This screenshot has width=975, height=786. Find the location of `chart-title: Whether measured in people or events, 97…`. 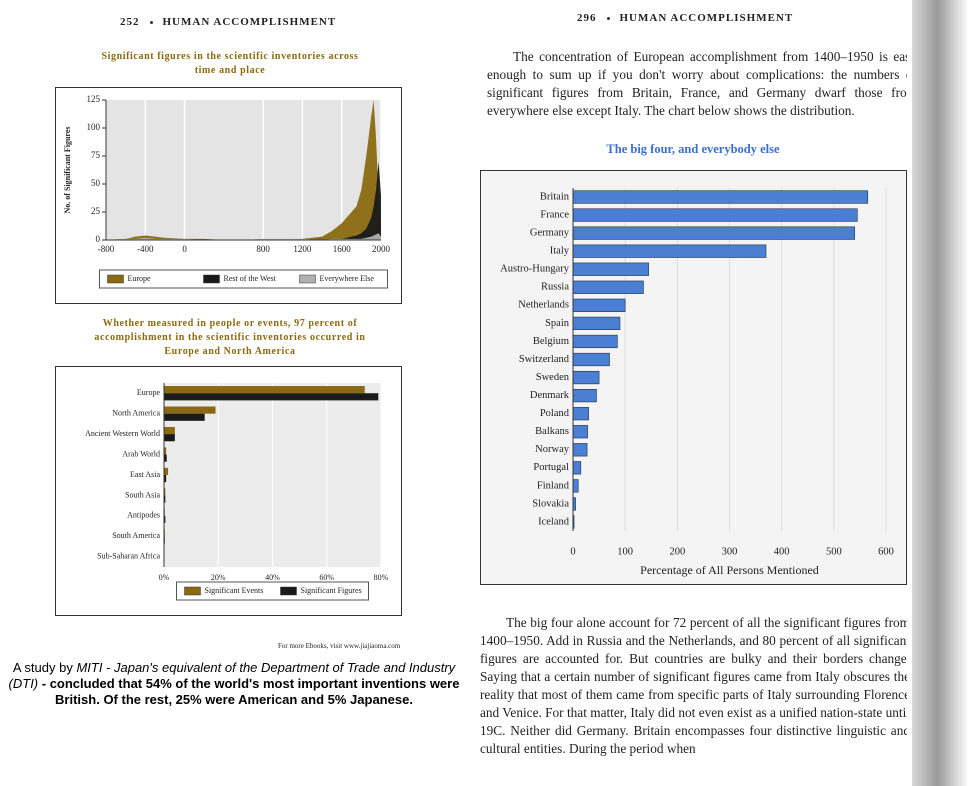

chart-title: Whether measured in people or events, 97… is located at coordinates (230, 337).